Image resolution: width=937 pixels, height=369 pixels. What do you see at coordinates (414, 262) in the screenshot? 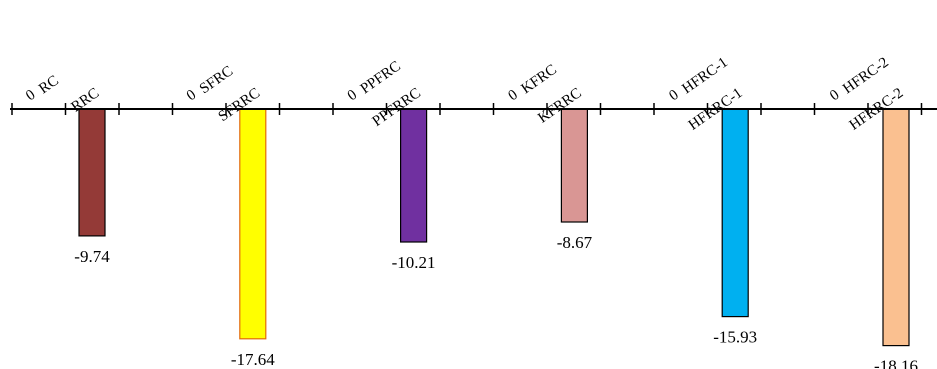
I see `data-label-ppfrrc: -10.21` at bounding box center [414, 262].